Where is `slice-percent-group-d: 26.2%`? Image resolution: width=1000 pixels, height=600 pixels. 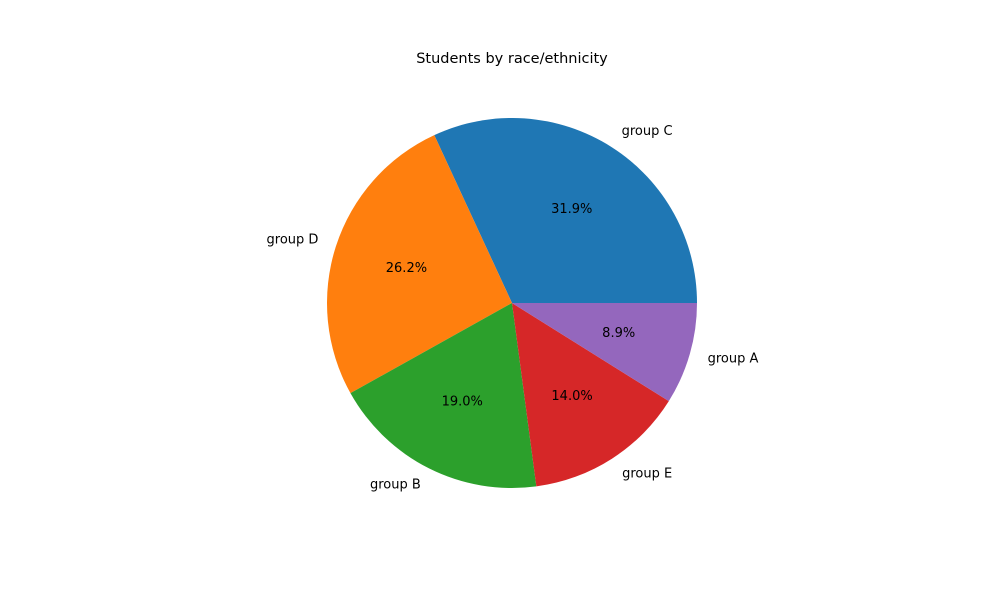
slice-percent-group-d: 26.2% is located at coordinates (406, 268).